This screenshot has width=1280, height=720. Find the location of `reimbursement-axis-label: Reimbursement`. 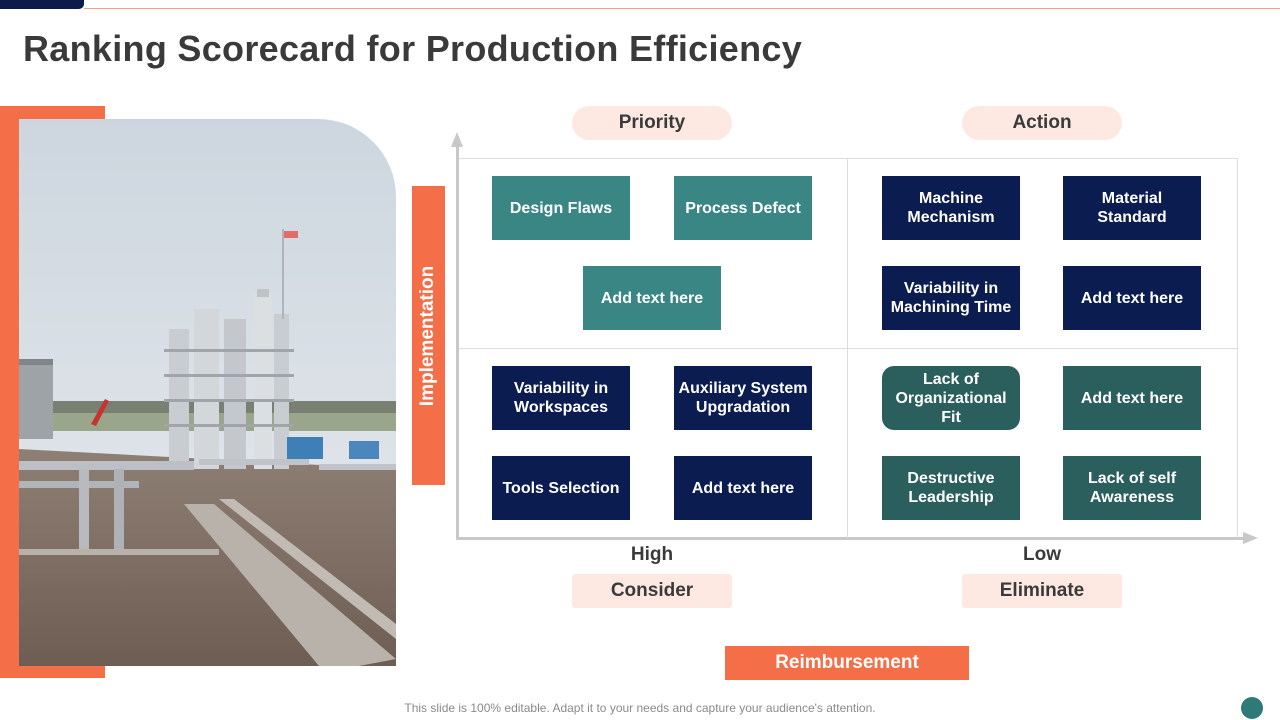

reimbursement-axis-label: Reimbursement is located at coordinates (847, 663).